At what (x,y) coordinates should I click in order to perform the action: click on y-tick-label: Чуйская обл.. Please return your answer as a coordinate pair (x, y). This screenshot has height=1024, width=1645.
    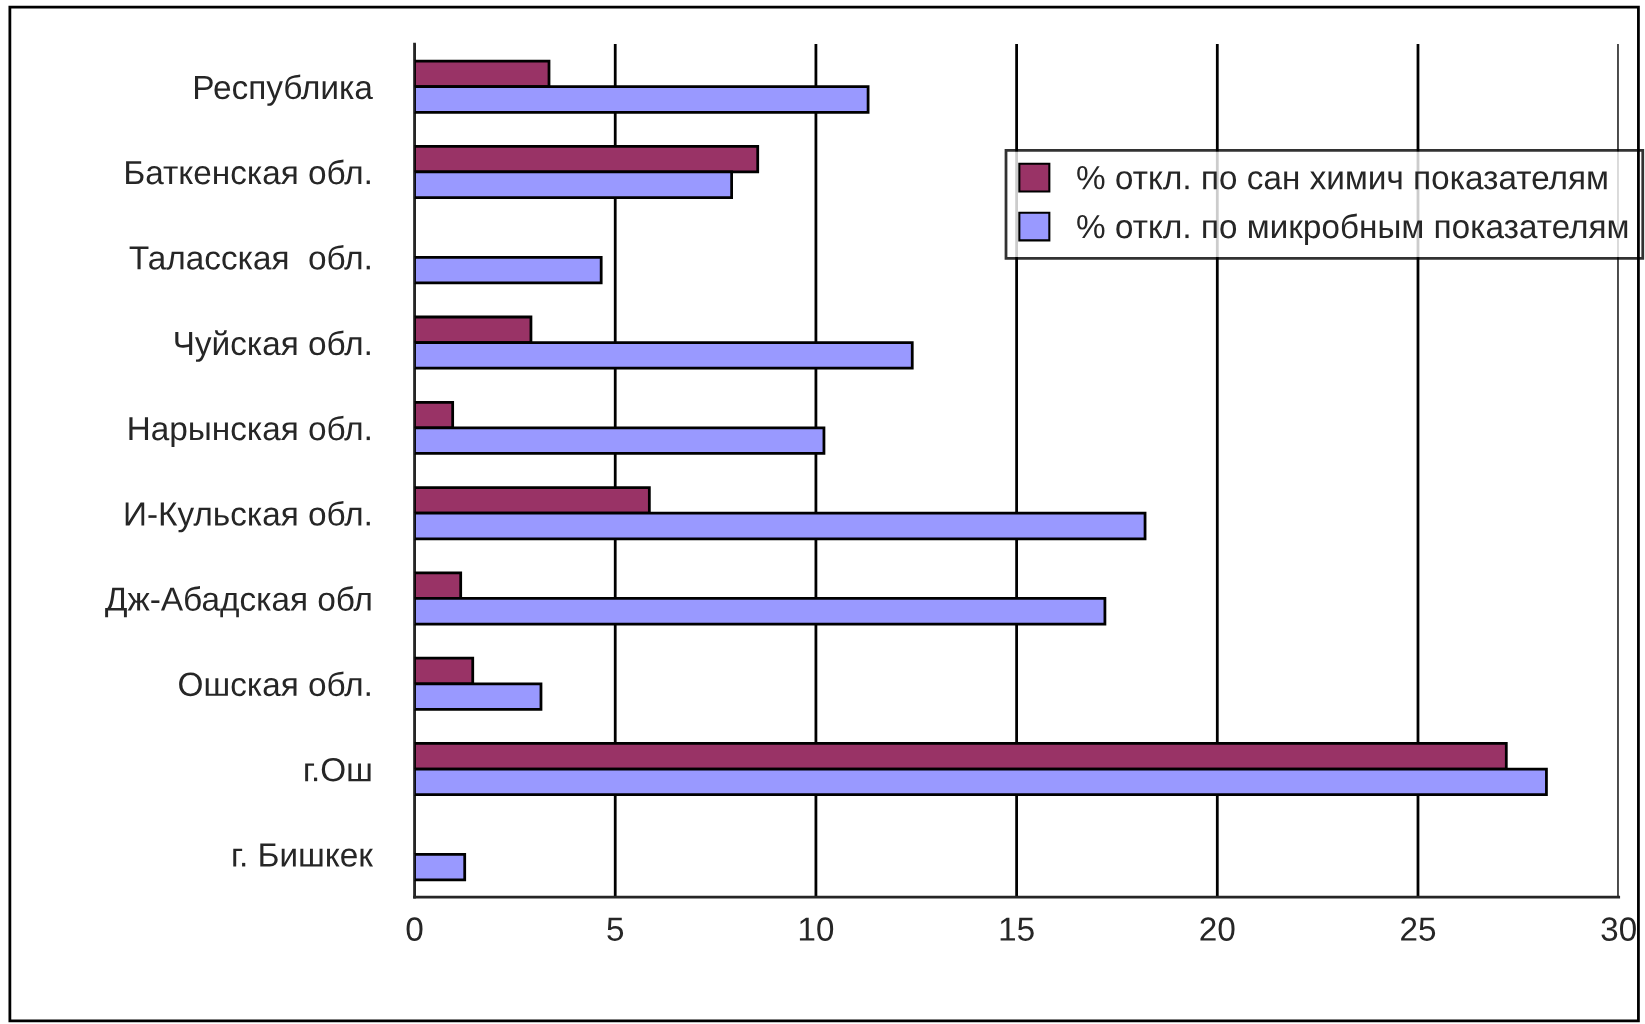
    Looking at the image, I should click on (272, 346).